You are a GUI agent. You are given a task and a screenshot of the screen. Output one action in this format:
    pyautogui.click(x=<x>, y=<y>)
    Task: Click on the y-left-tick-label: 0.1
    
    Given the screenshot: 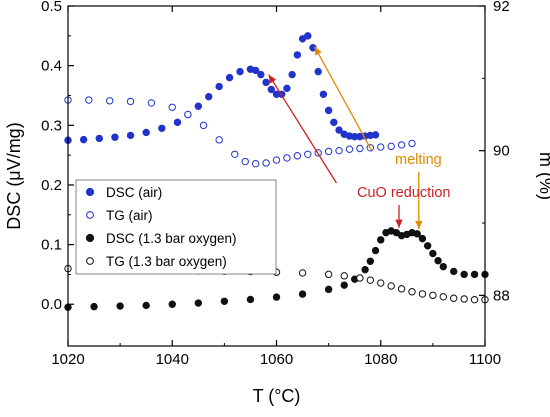 What is the action you would take?
    pyautogui.click(x=51, y=245)
    